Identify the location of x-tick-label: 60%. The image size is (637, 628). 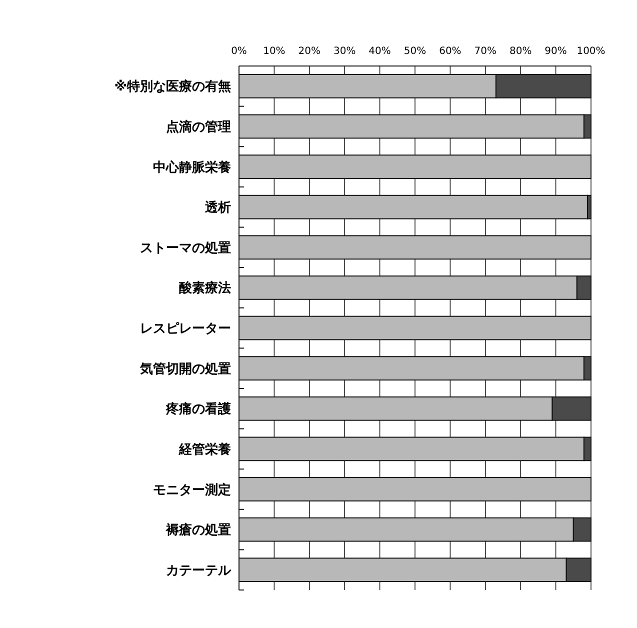
(450, 51).